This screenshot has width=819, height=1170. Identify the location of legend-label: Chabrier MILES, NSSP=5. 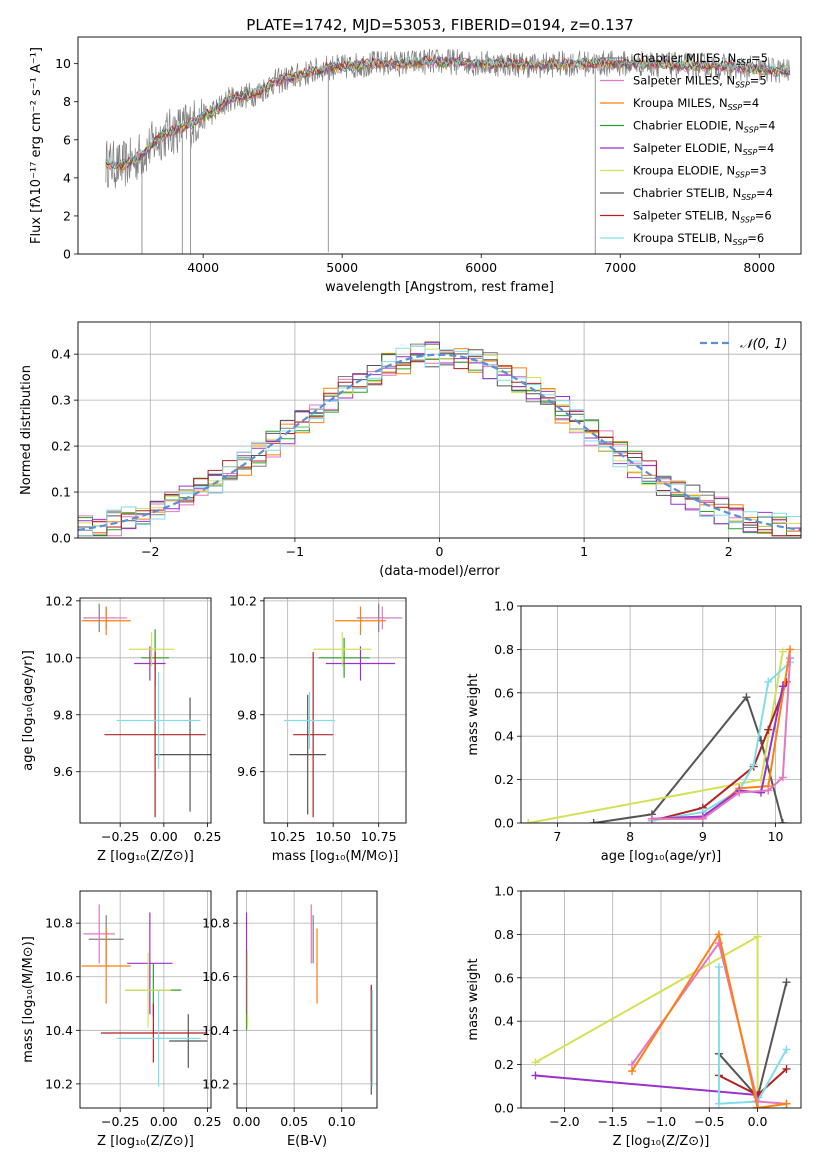
(700, 59).